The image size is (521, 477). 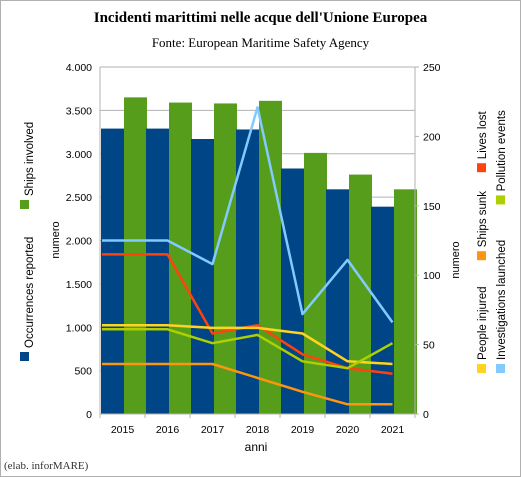 What do you see at coordinates (432, 276) in the screenshot?
I see `y-right-tick-label: 100` at bounding box center [432, 276].